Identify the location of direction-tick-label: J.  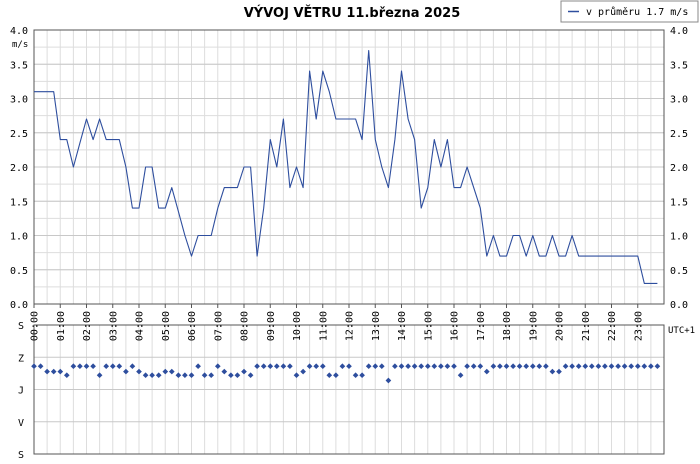
(21, 391).